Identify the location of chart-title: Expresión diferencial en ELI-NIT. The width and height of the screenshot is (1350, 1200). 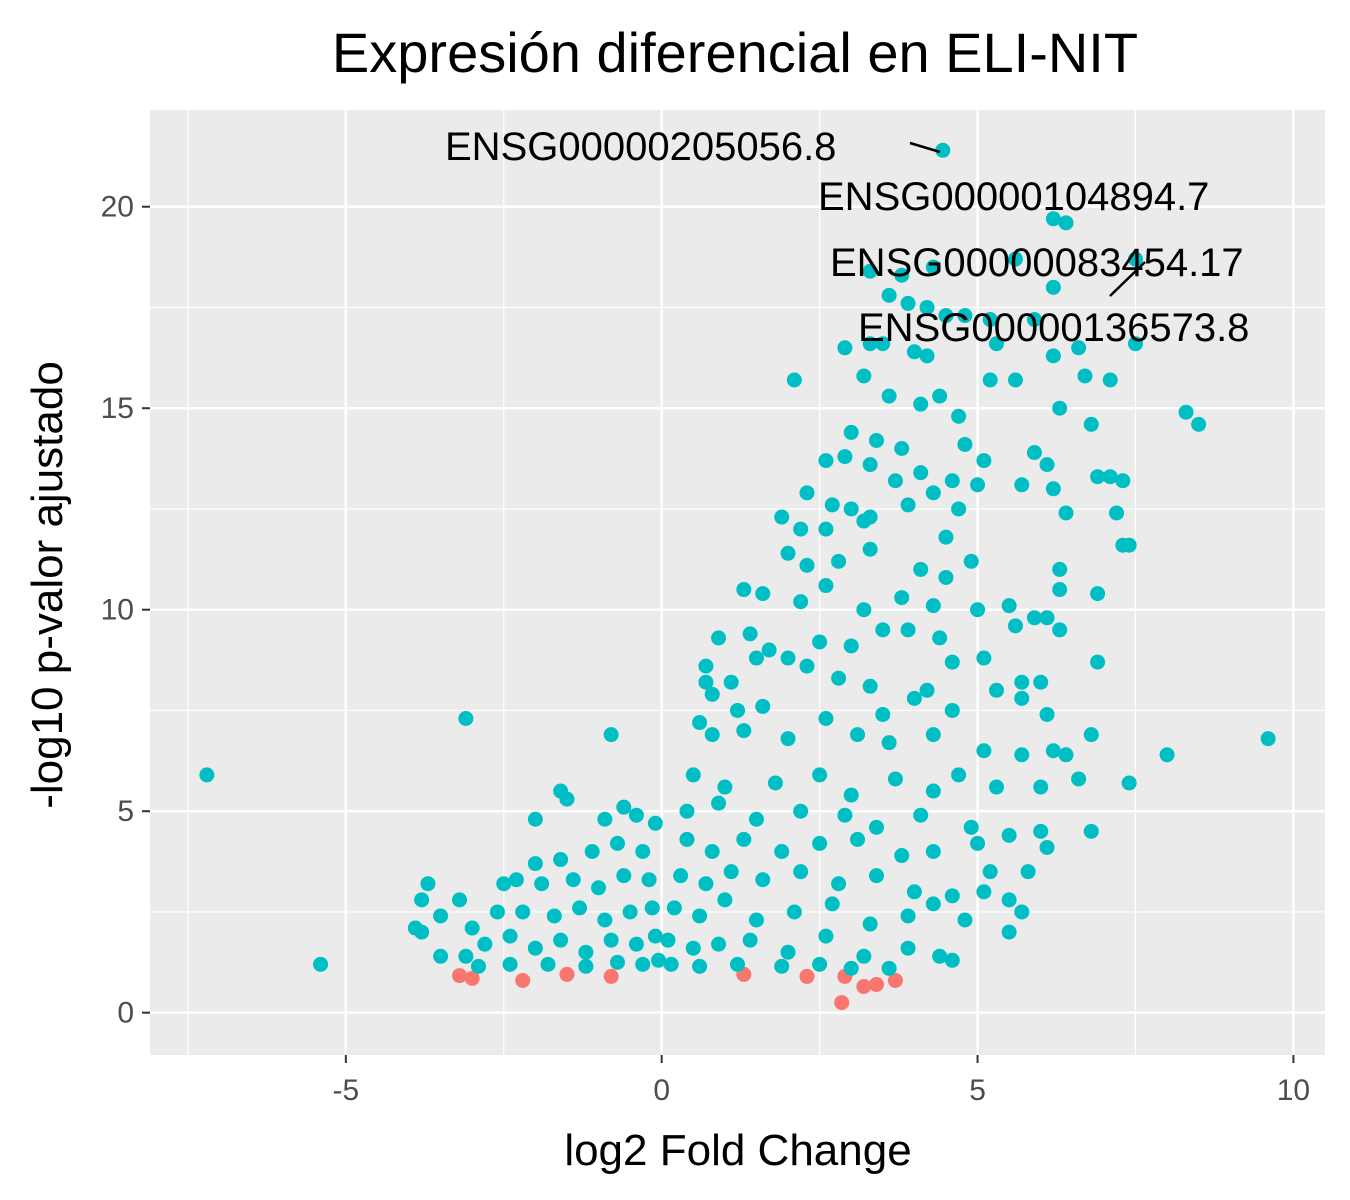
(735, 52).